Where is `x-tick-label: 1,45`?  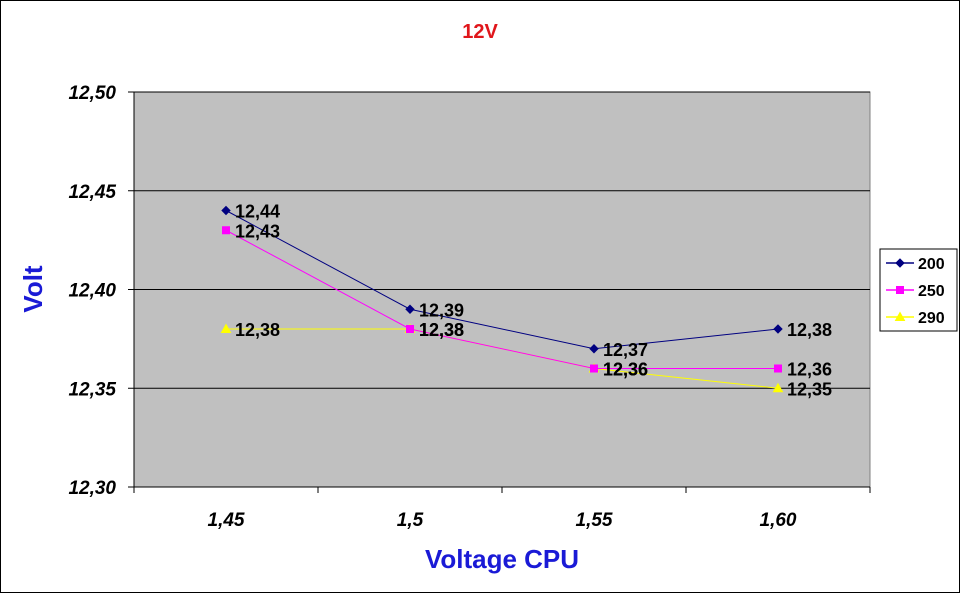
x-tick-label: 1,45 is located at coordinates (226, 520).